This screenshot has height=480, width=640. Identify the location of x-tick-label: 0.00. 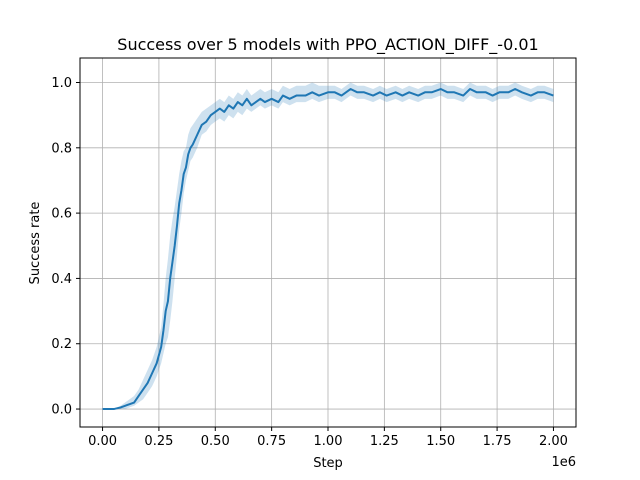
(102, 441).